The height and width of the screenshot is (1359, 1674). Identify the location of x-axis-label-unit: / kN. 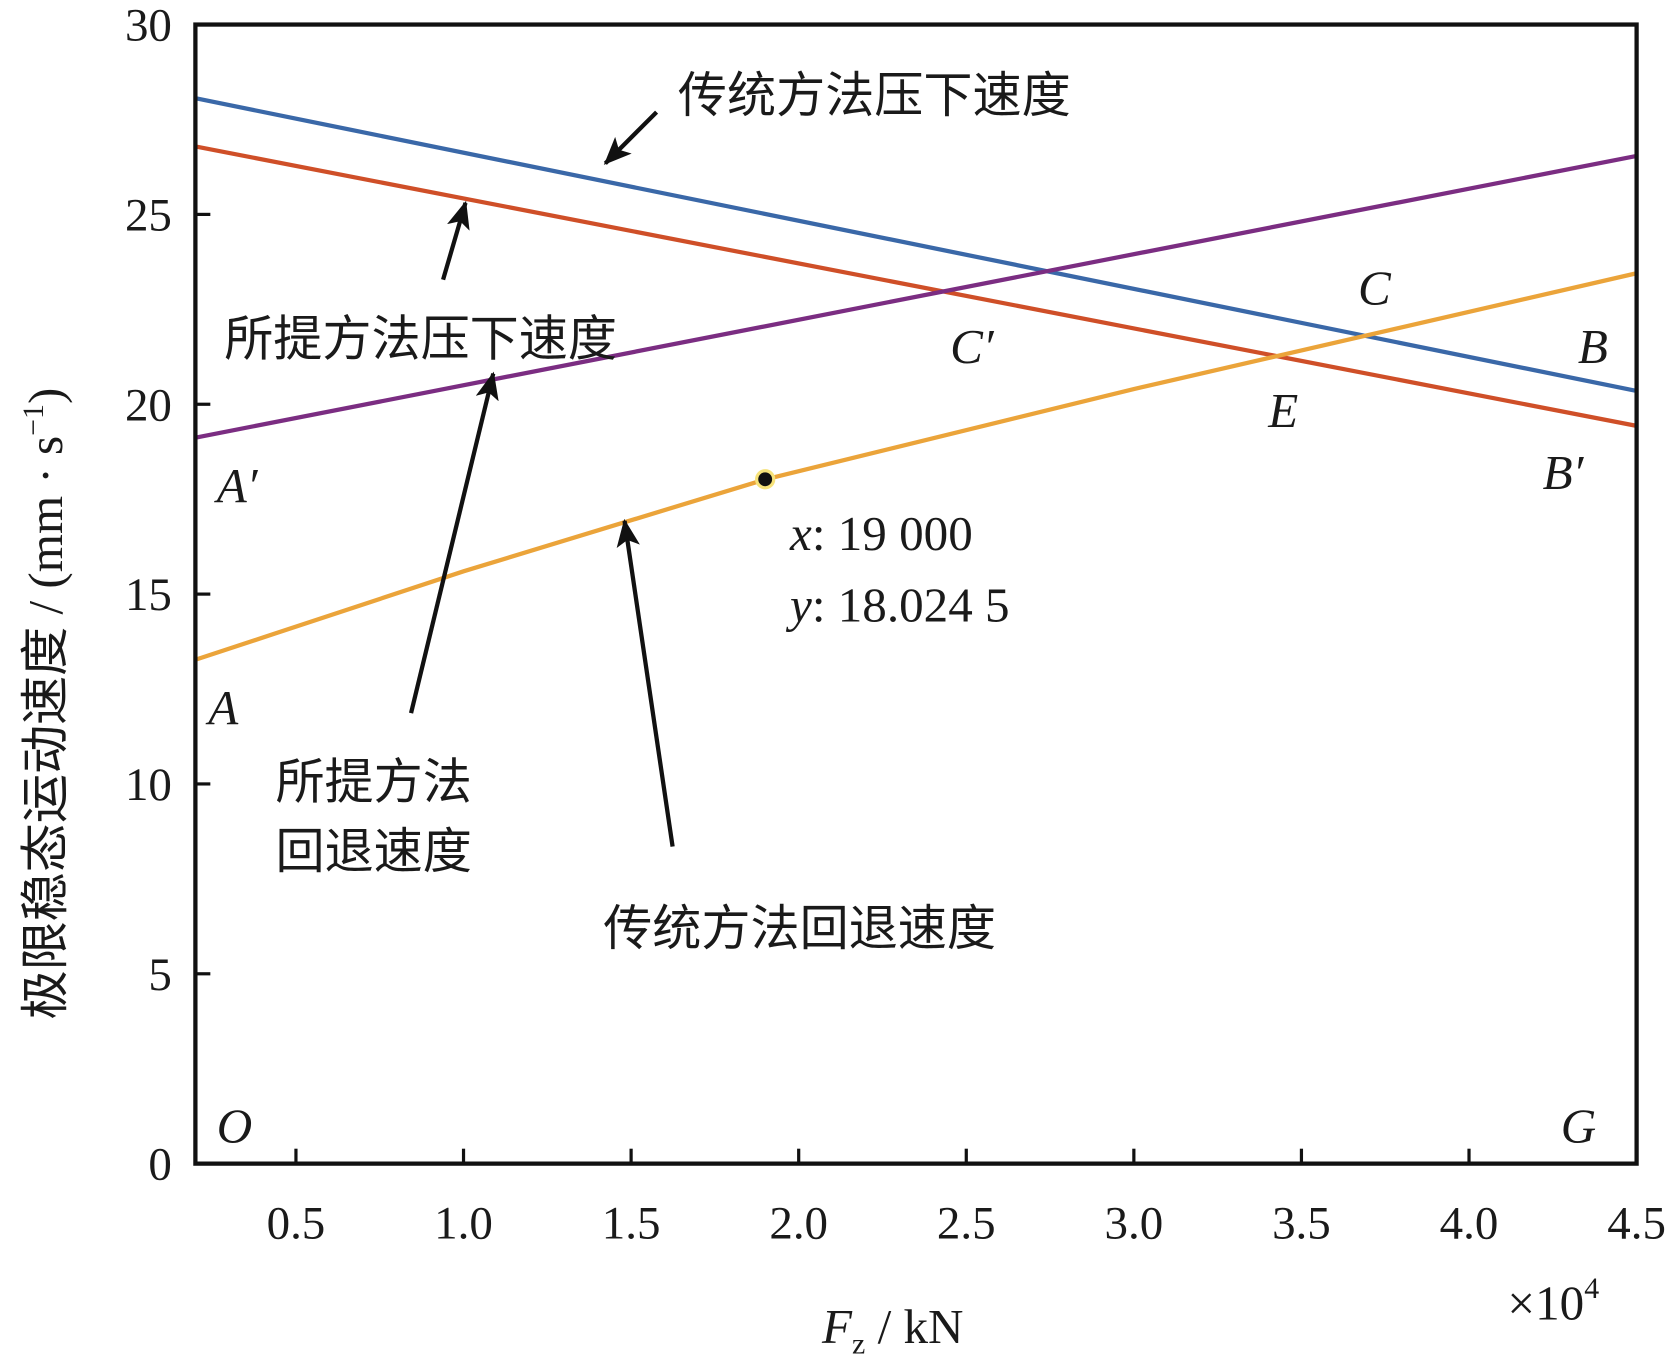
(914, 1326).